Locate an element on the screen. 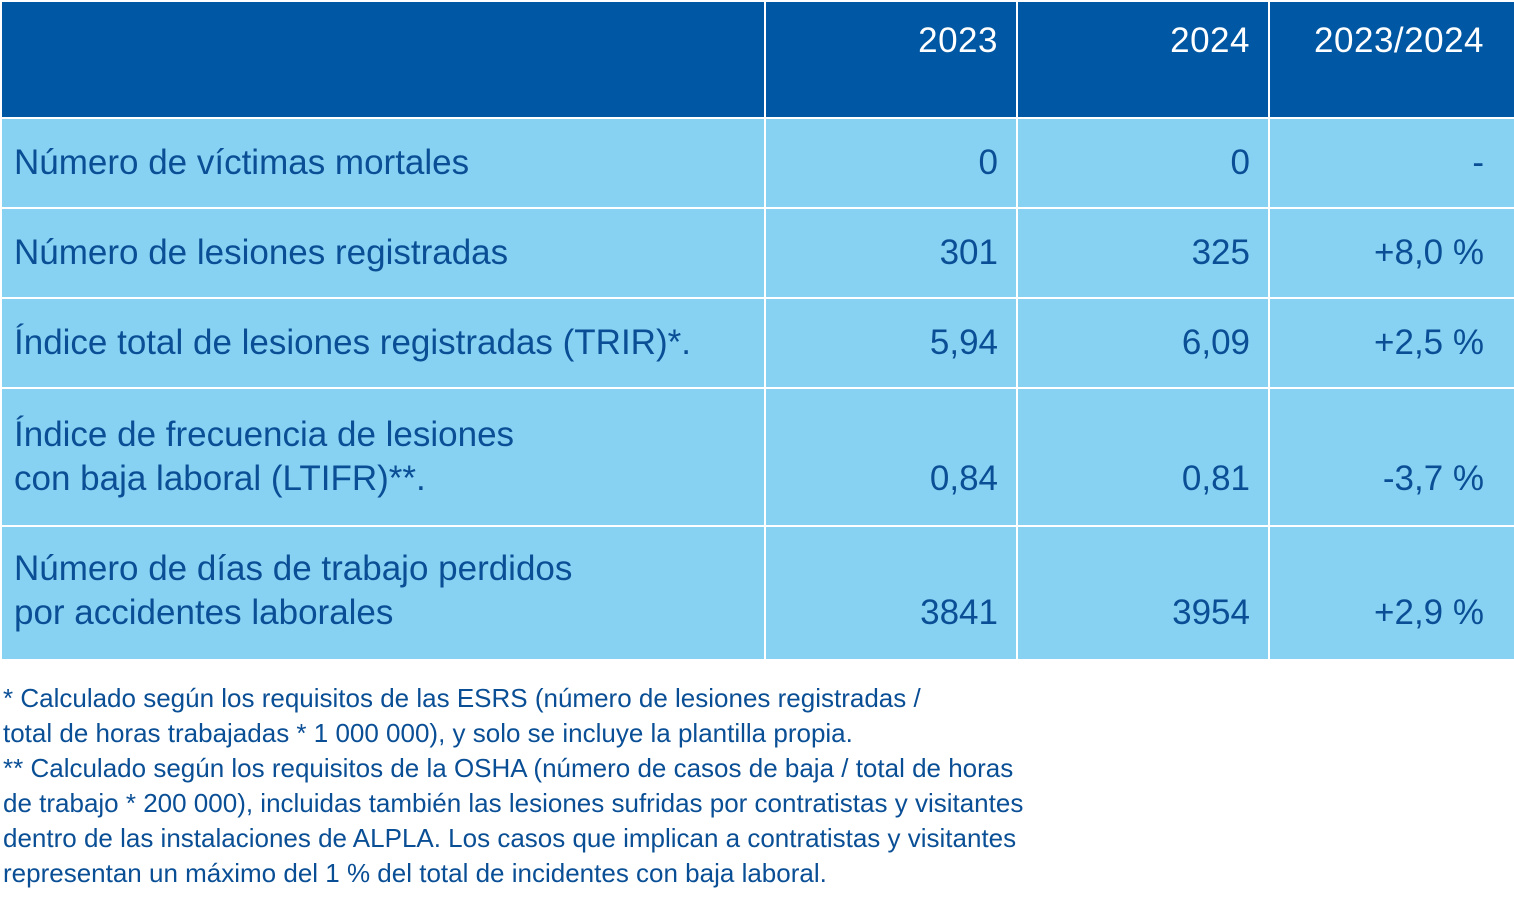 The image size is (1514, 923). value-change: -3,7 % is located at coordinates (1391, 457).